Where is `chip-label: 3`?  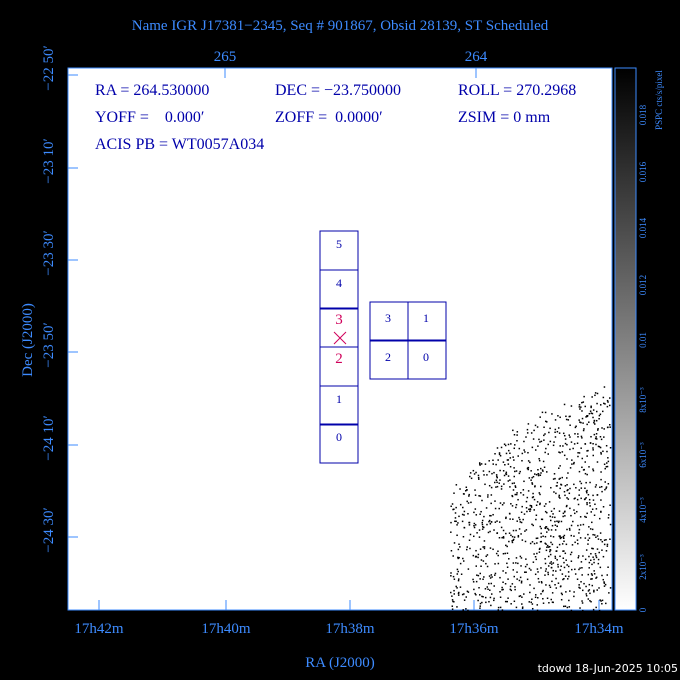 chip-label: 3 is located at coordinates (339, 320).